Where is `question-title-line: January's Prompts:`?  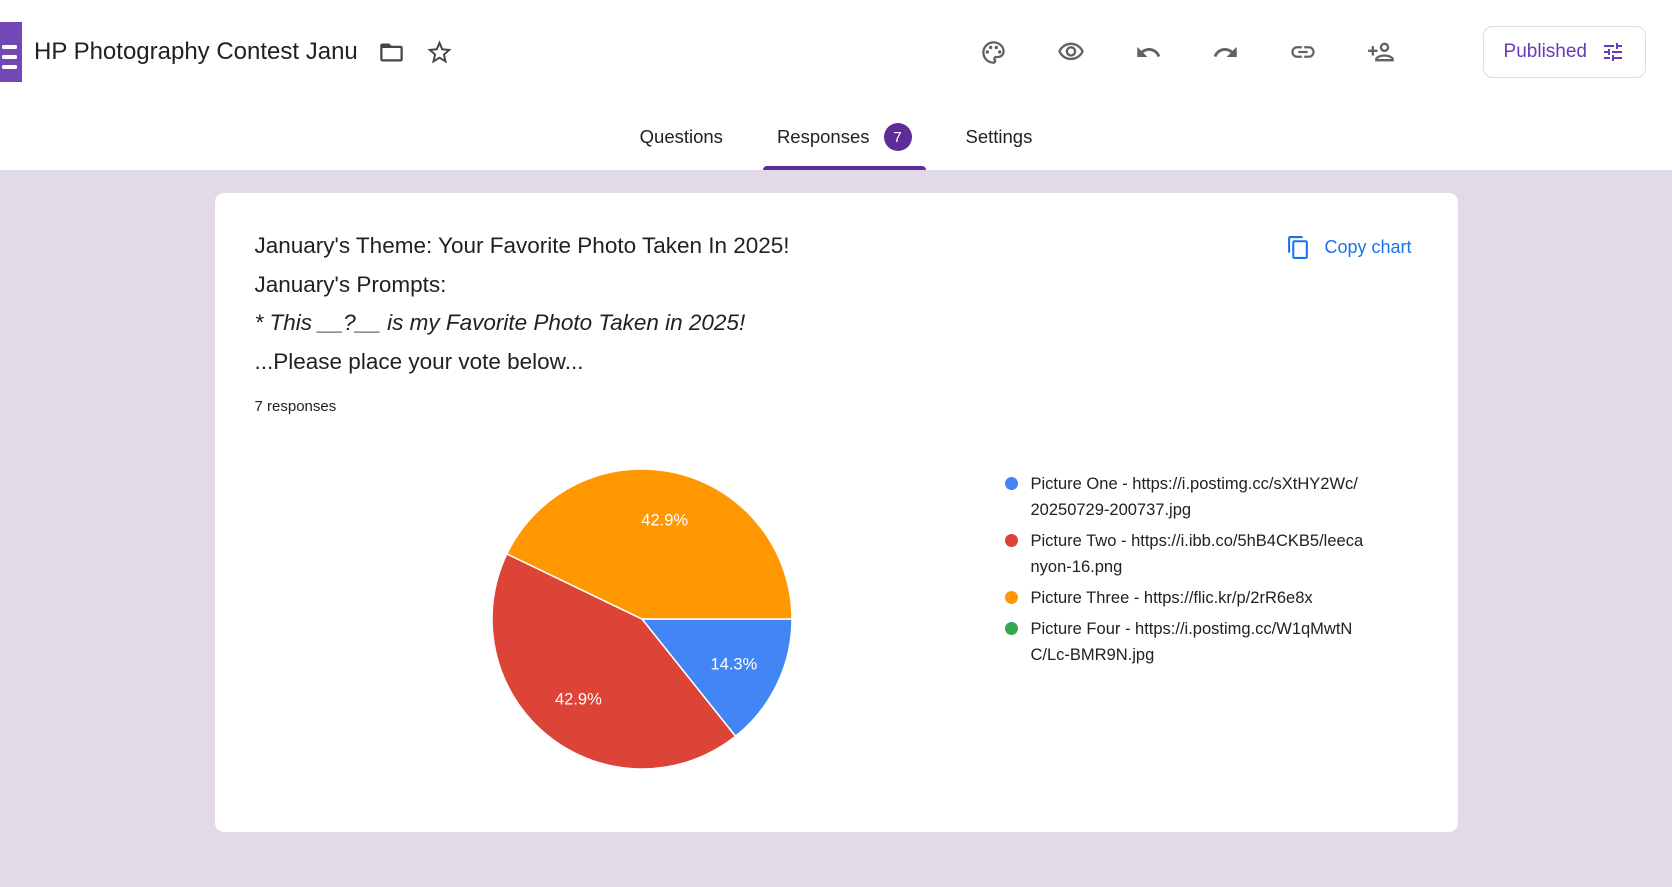 question-title-line: January's Prompts: is located at coordinates (350, 284).